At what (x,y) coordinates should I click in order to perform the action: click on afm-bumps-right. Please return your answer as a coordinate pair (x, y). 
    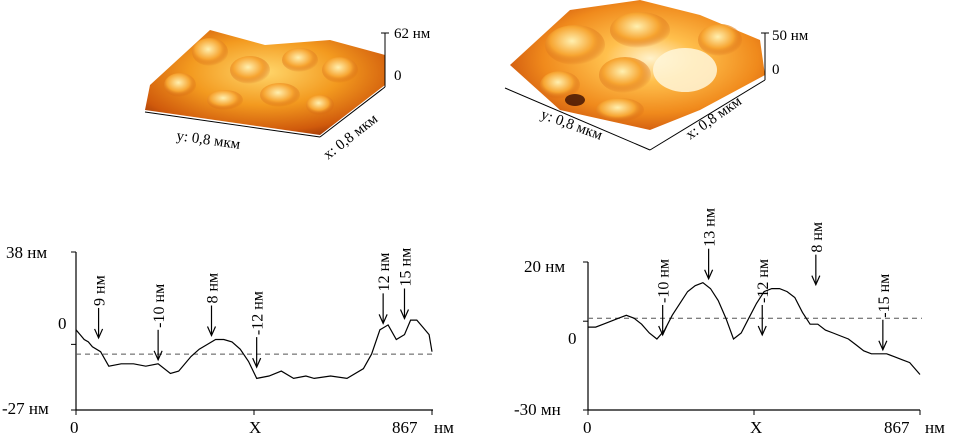
    Looking at the image, I should click on (641, 67).